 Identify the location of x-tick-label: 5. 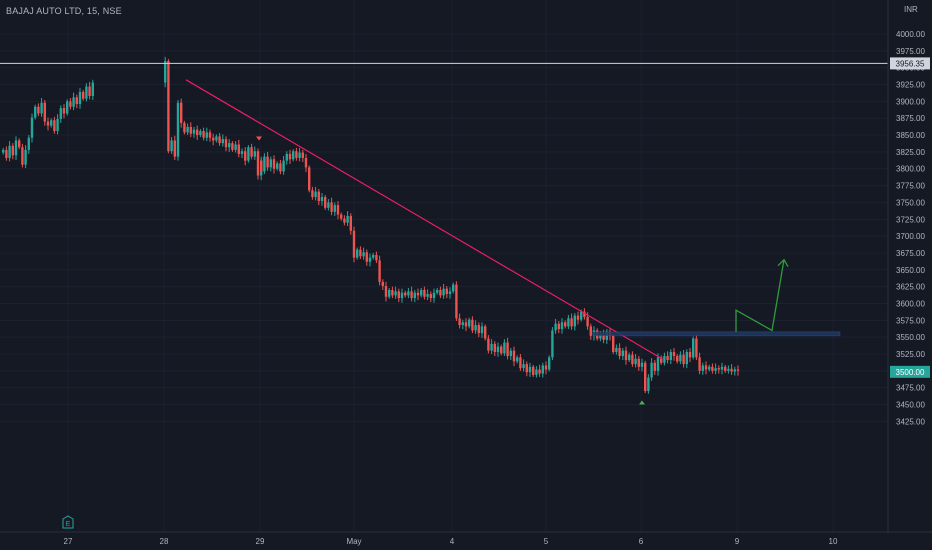
(546, 541).